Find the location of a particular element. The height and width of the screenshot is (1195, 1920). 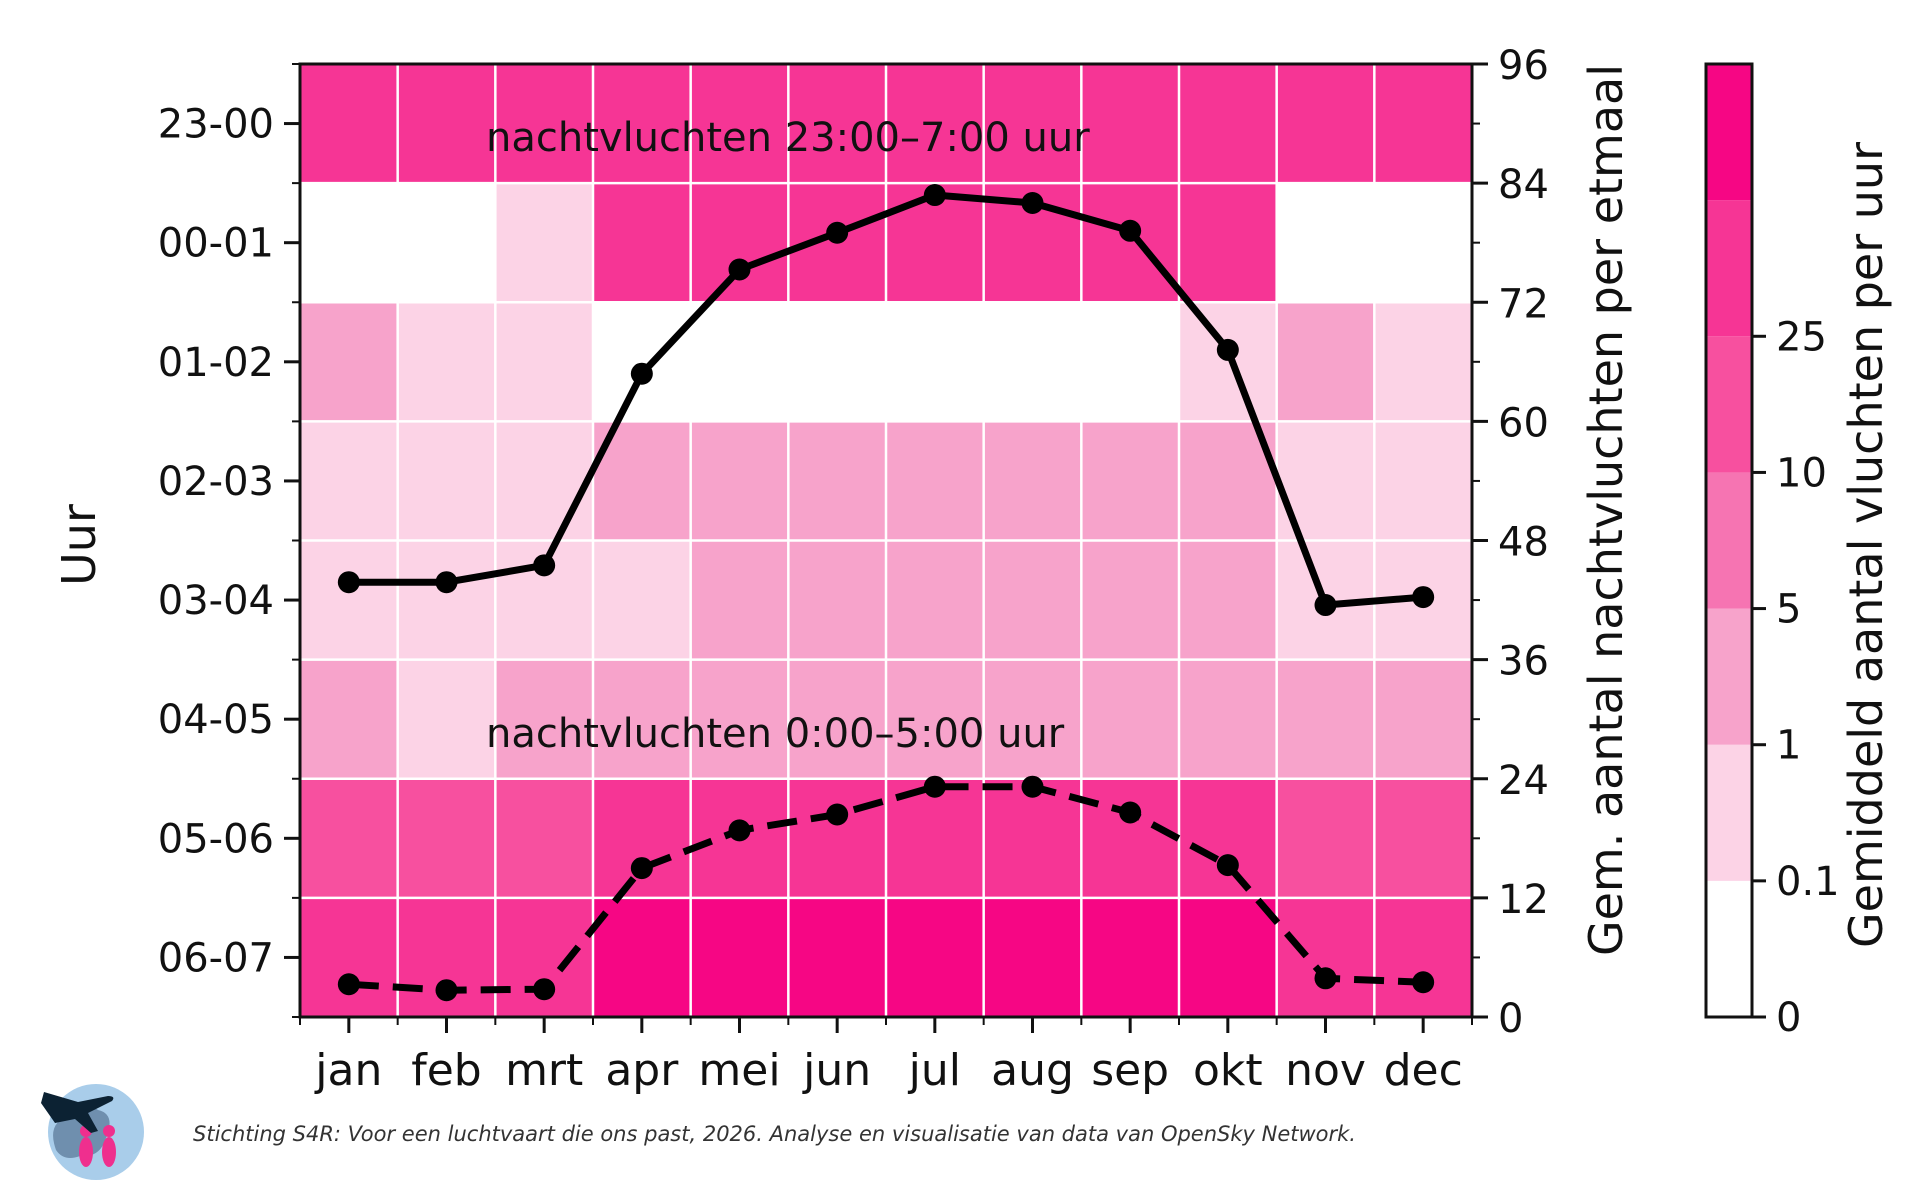

colorbar-tick-label: 0 is located at coordinates (1788, 1018).